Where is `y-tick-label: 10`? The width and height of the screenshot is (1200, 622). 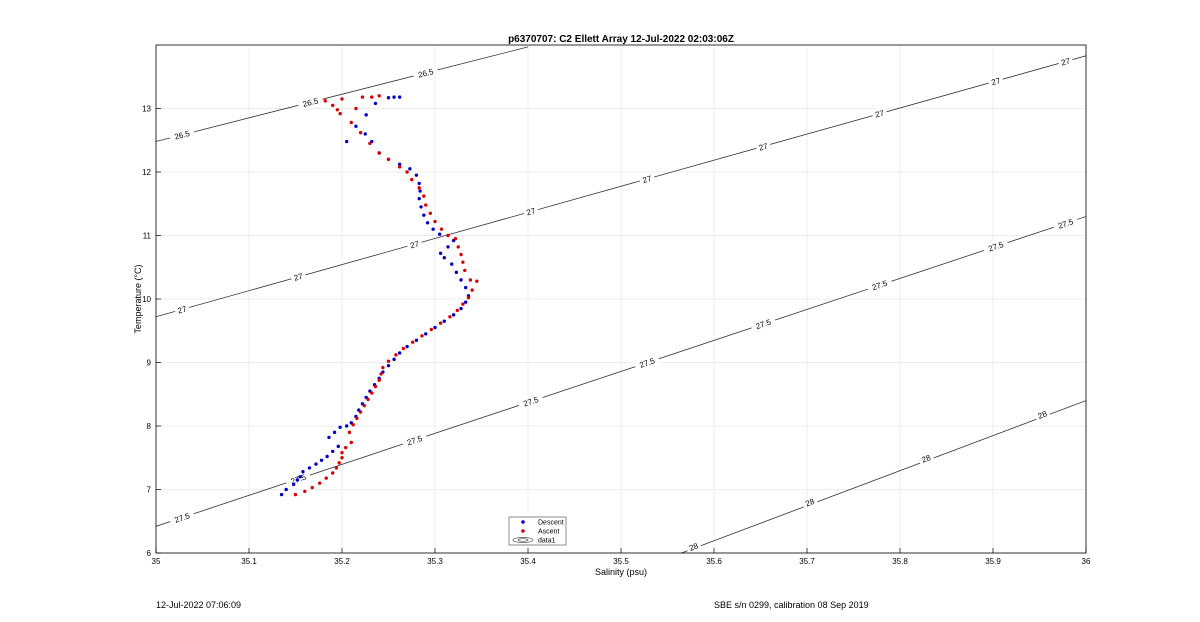
y-tick-label: 10 is located at coordinates (146, 299).